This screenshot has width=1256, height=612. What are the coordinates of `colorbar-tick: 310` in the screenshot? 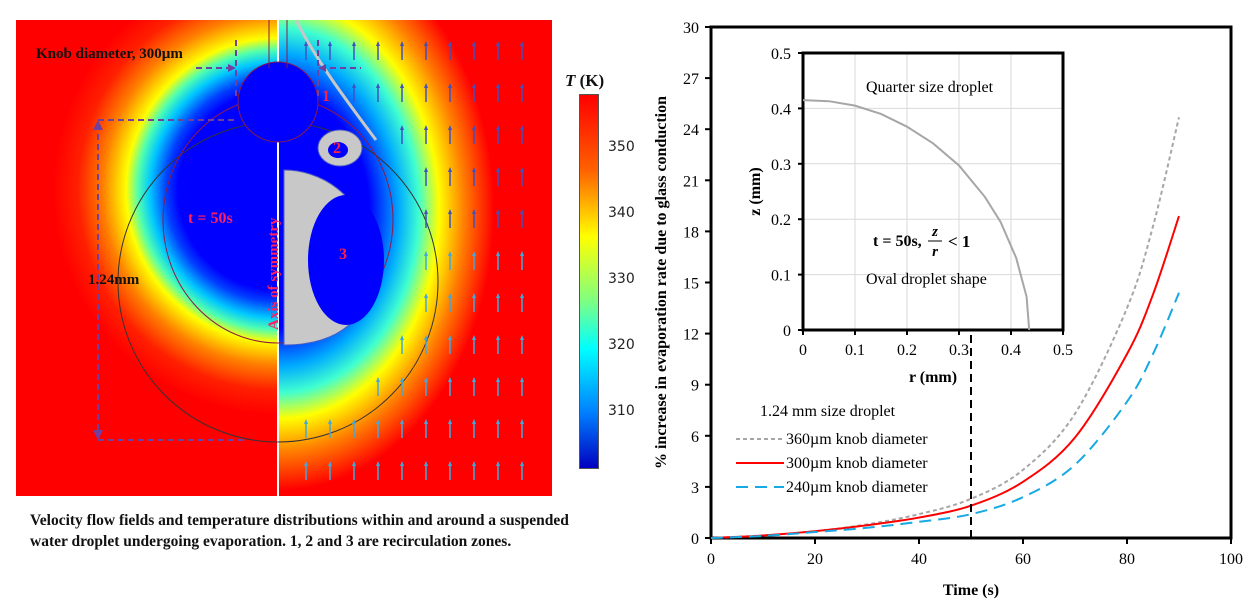 It's located at (621, 411).